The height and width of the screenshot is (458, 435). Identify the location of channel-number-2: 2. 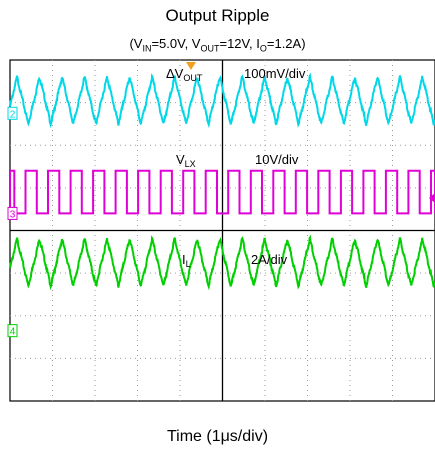
(13, 114).